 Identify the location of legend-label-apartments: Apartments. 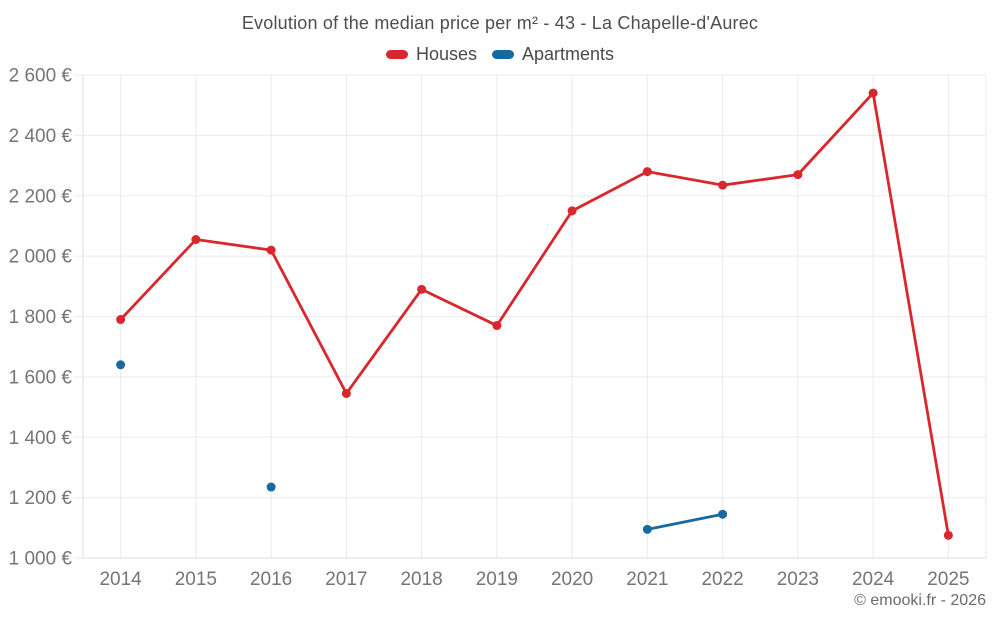
(568, 54).